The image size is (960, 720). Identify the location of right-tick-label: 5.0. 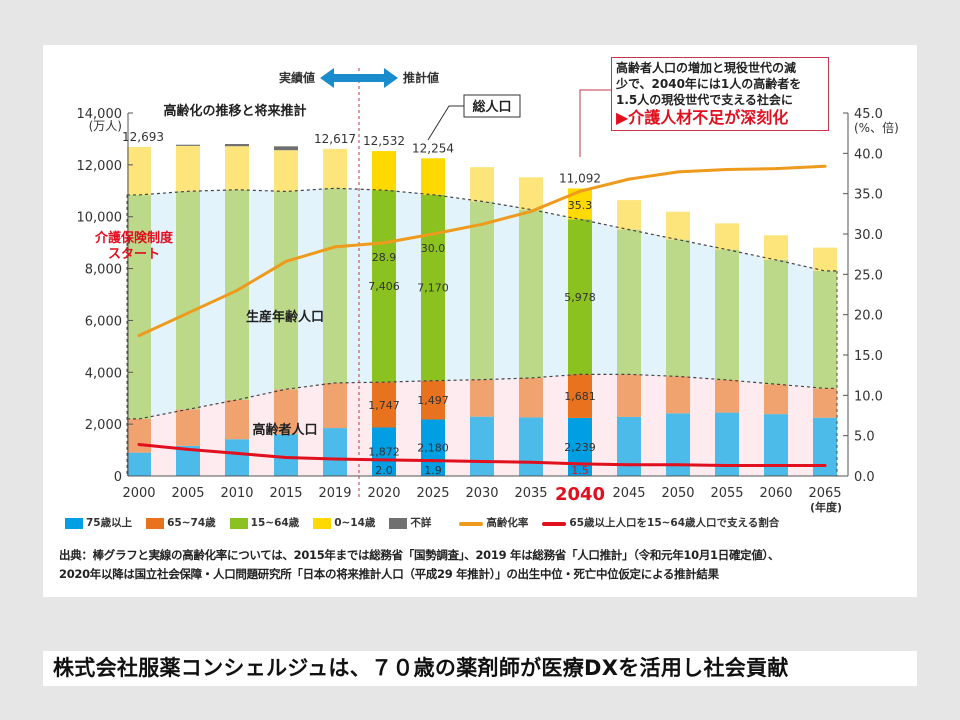
(864, 437).